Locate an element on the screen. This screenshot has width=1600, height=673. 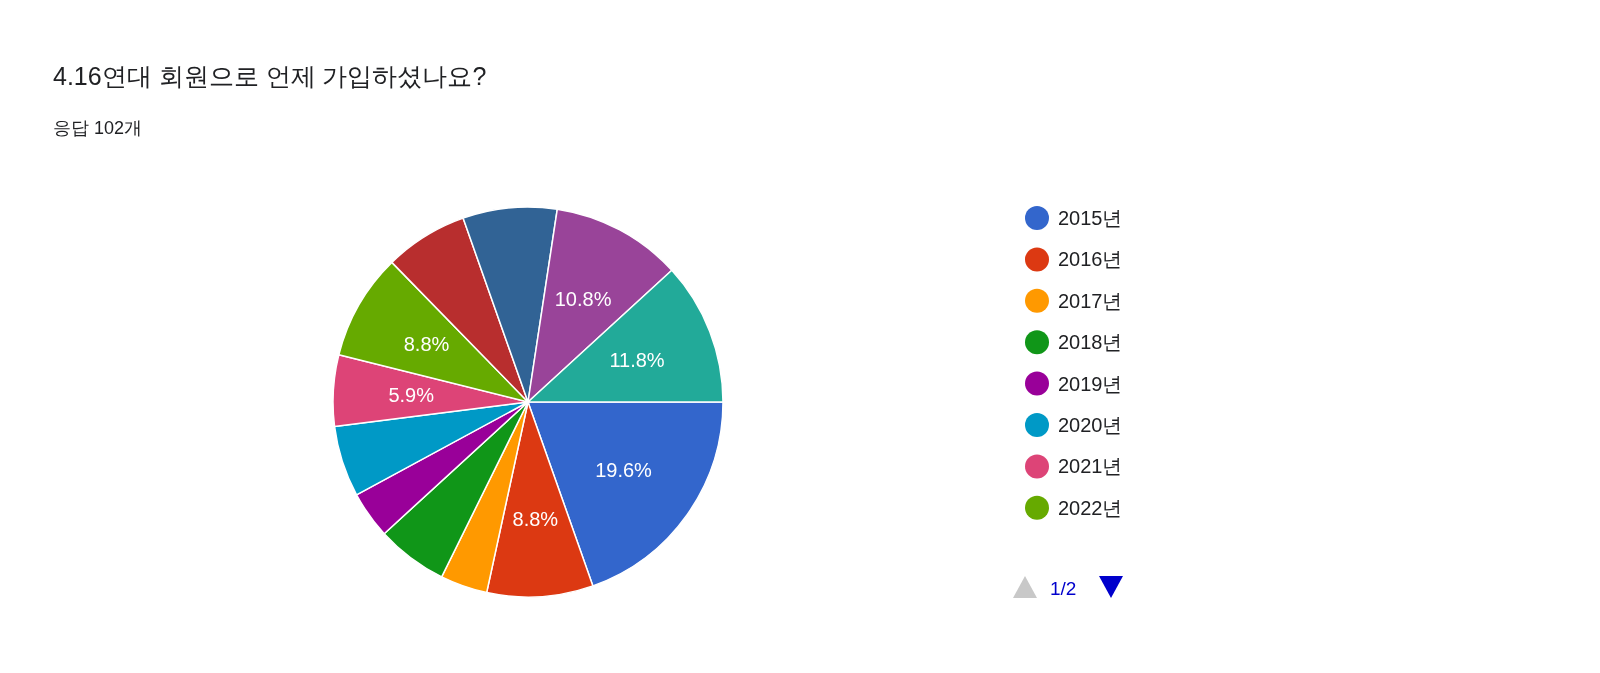
text: 응답 102개 is located at coordinates (98, 128).